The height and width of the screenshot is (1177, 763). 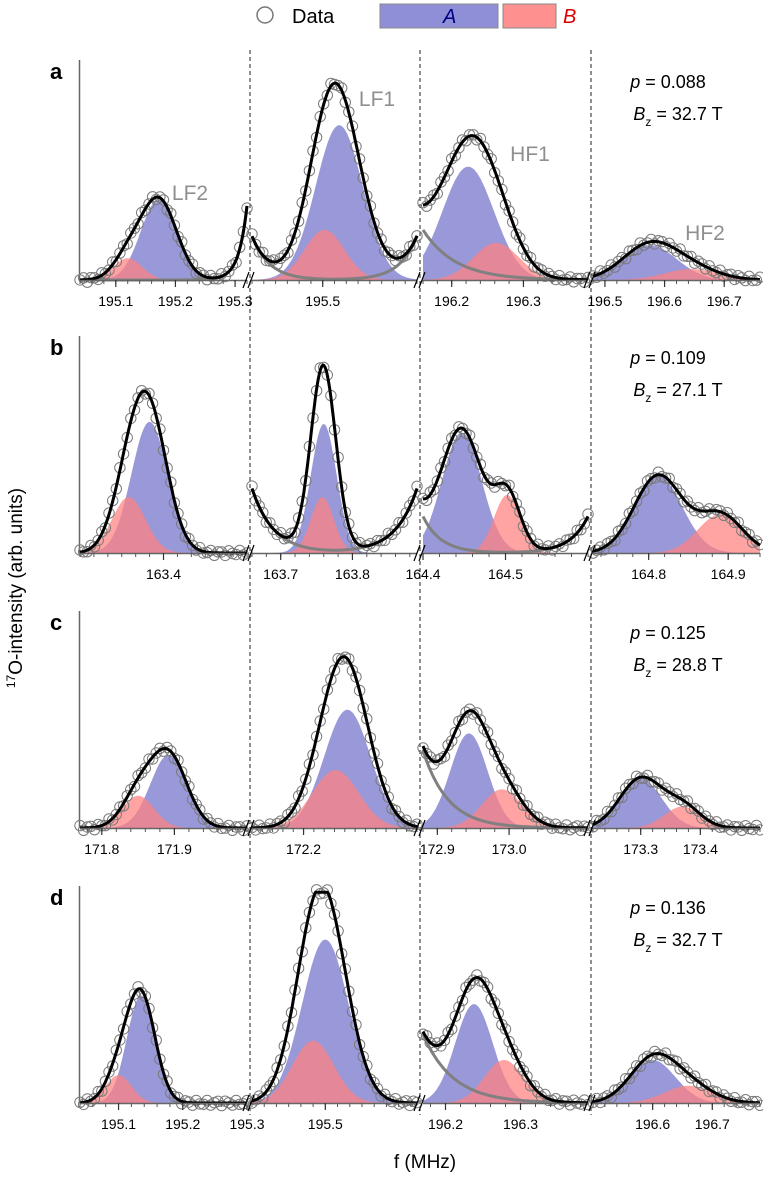 What do you see at coordinates (677, 942) in the screenshot?
I see `param-bz: Bz = 32.7 T` at bounding box center [677, 942].